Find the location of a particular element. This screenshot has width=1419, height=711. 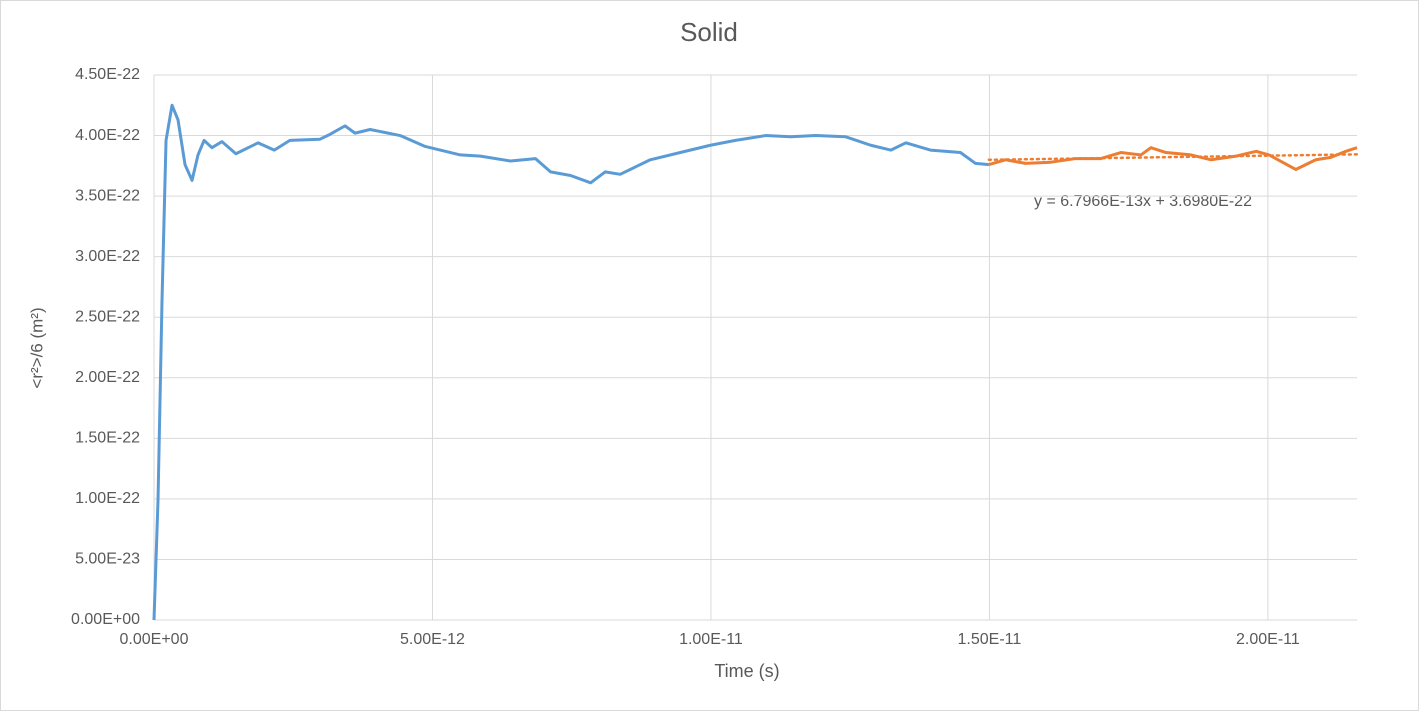

y-tick-label: 5.00E-23 is located at coordinates (107, 559).